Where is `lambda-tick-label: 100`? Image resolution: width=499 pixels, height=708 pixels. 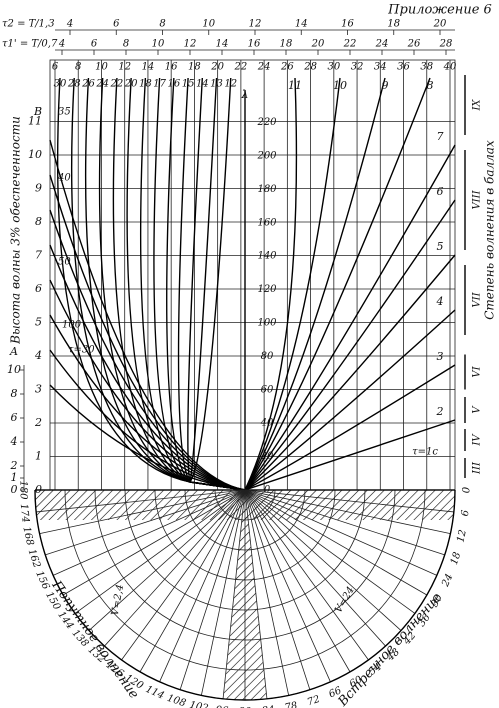
lambda-tick-label: 100 is located at coordinates (267, 323).